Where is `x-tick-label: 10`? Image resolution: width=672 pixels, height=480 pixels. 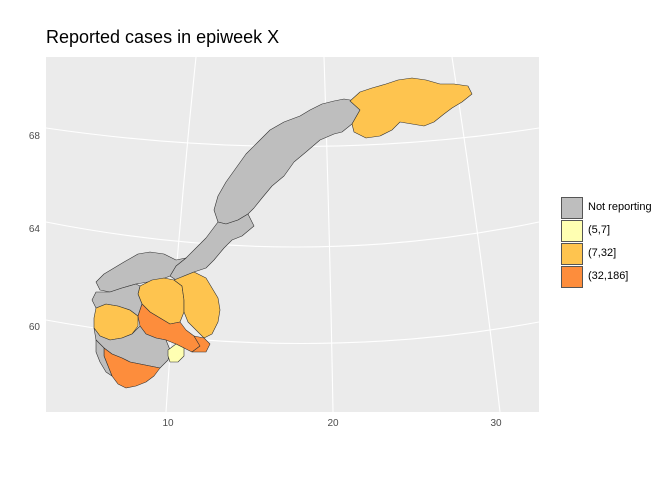
x-tick-label: 10 is located at coordinates (168, 423).